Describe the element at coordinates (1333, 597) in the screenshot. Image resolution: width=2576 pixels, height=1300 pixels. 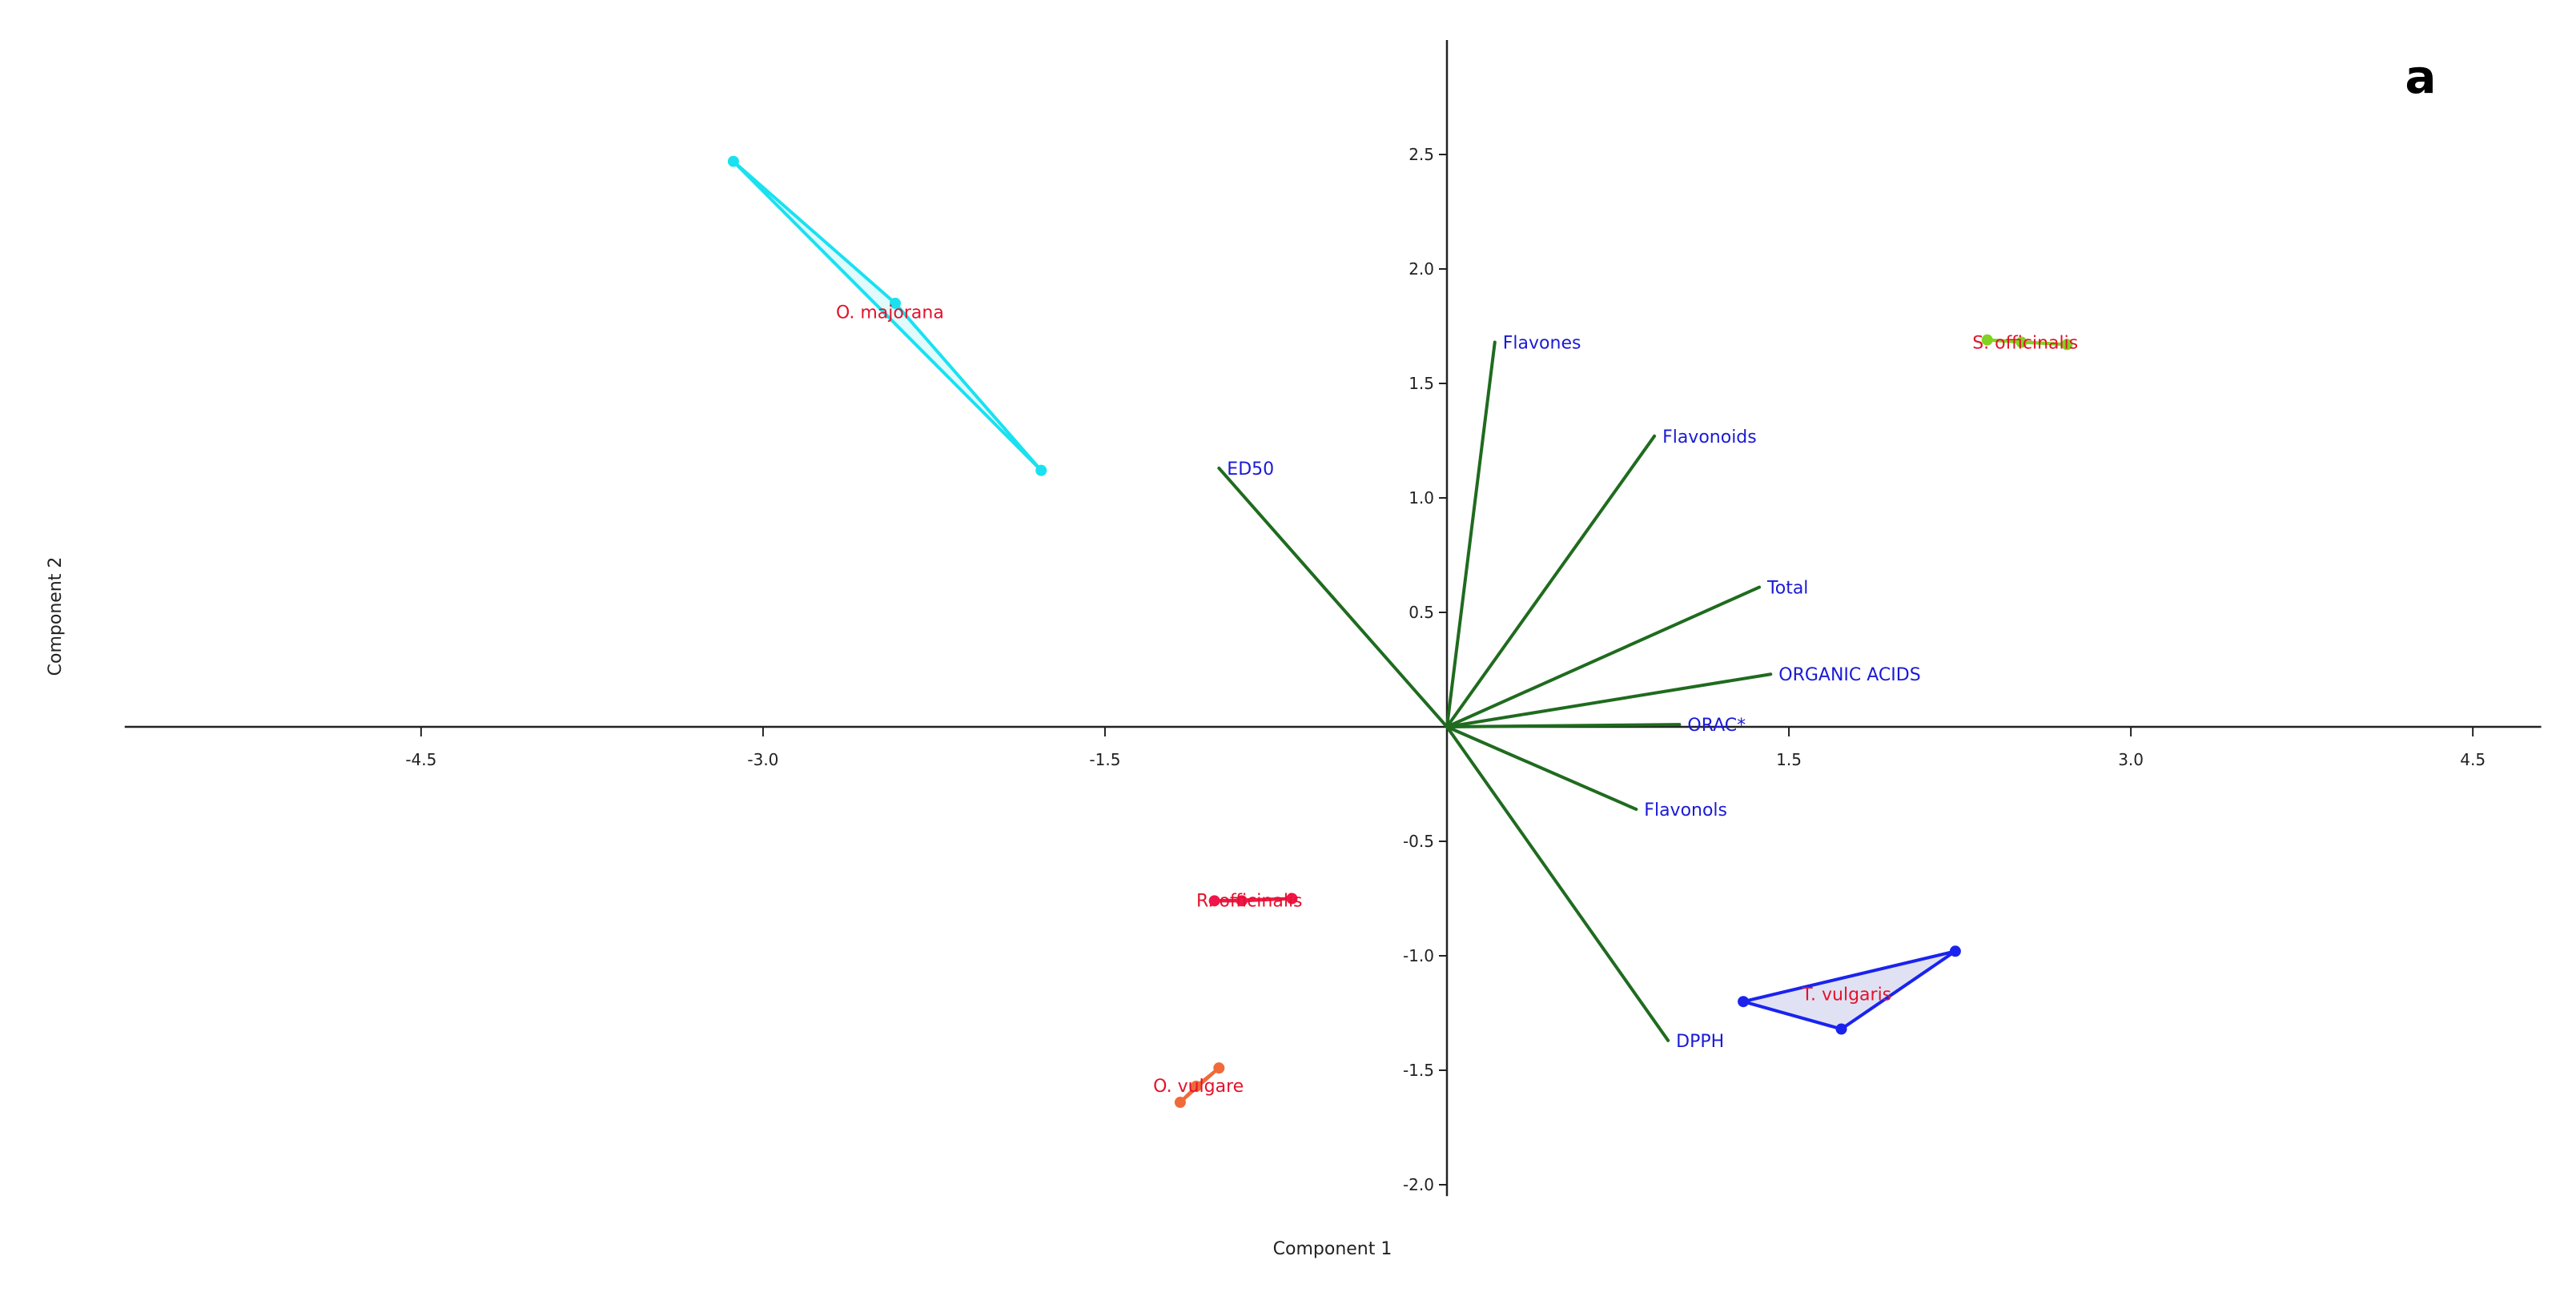
I see `loading-vector-ed50` at that location.